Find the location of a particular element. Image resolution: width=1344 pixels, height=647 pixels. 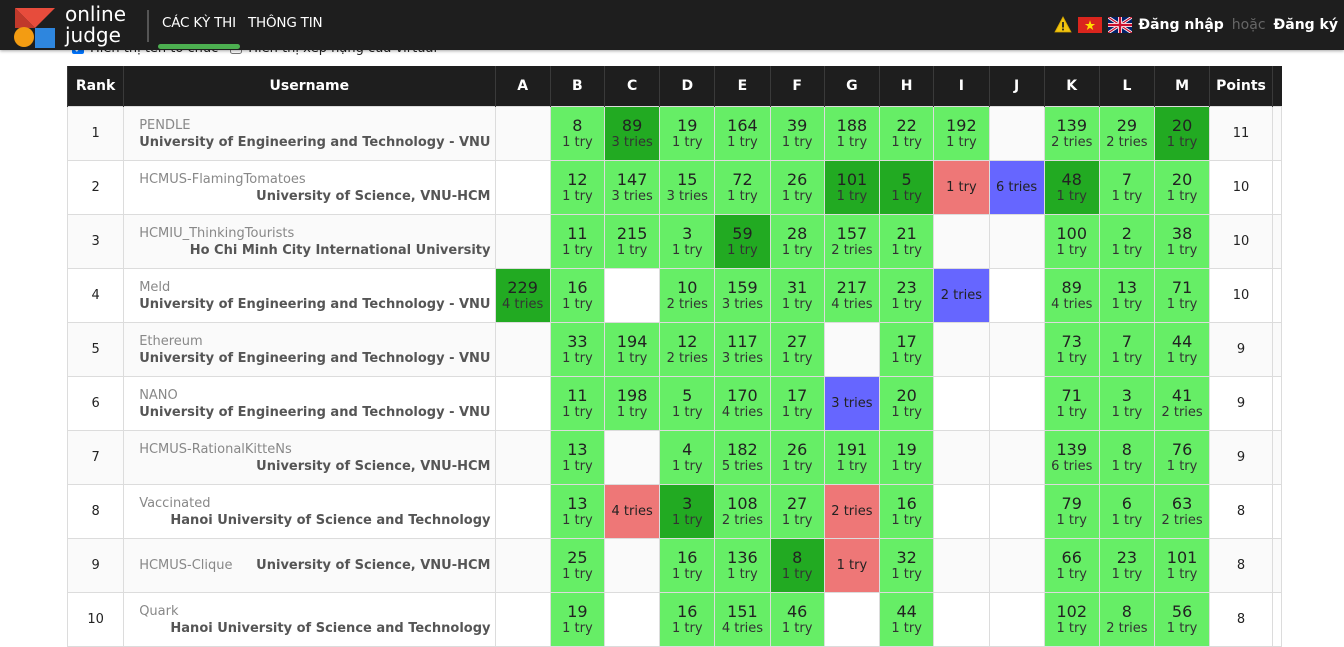

problem-cell-g: 101 1 try is located at coordinates (852, 187).